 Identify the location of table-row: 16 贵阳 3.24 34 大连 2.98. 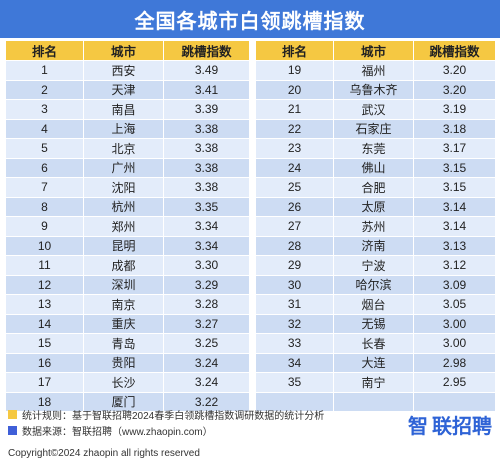
(250, 362).